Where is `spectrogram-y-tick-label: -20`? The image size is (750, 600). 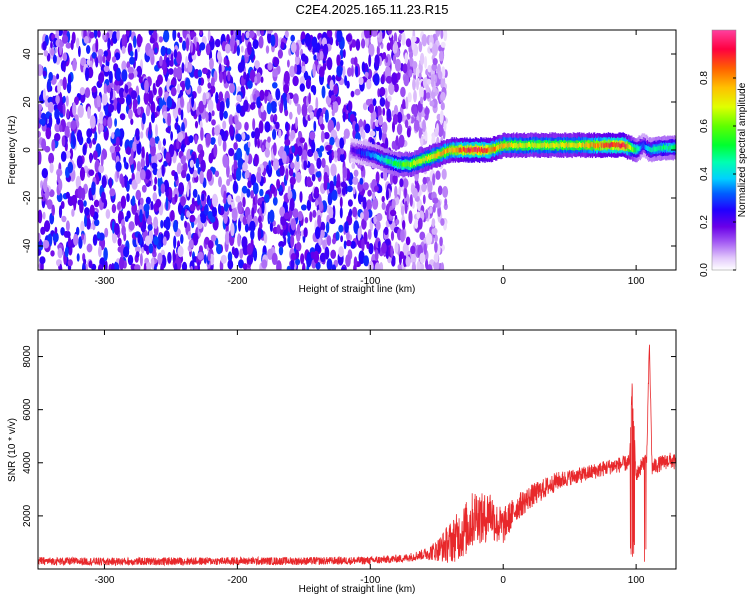 spectrogram-y-tick-label: -20 is located at coordinates (27, 197).